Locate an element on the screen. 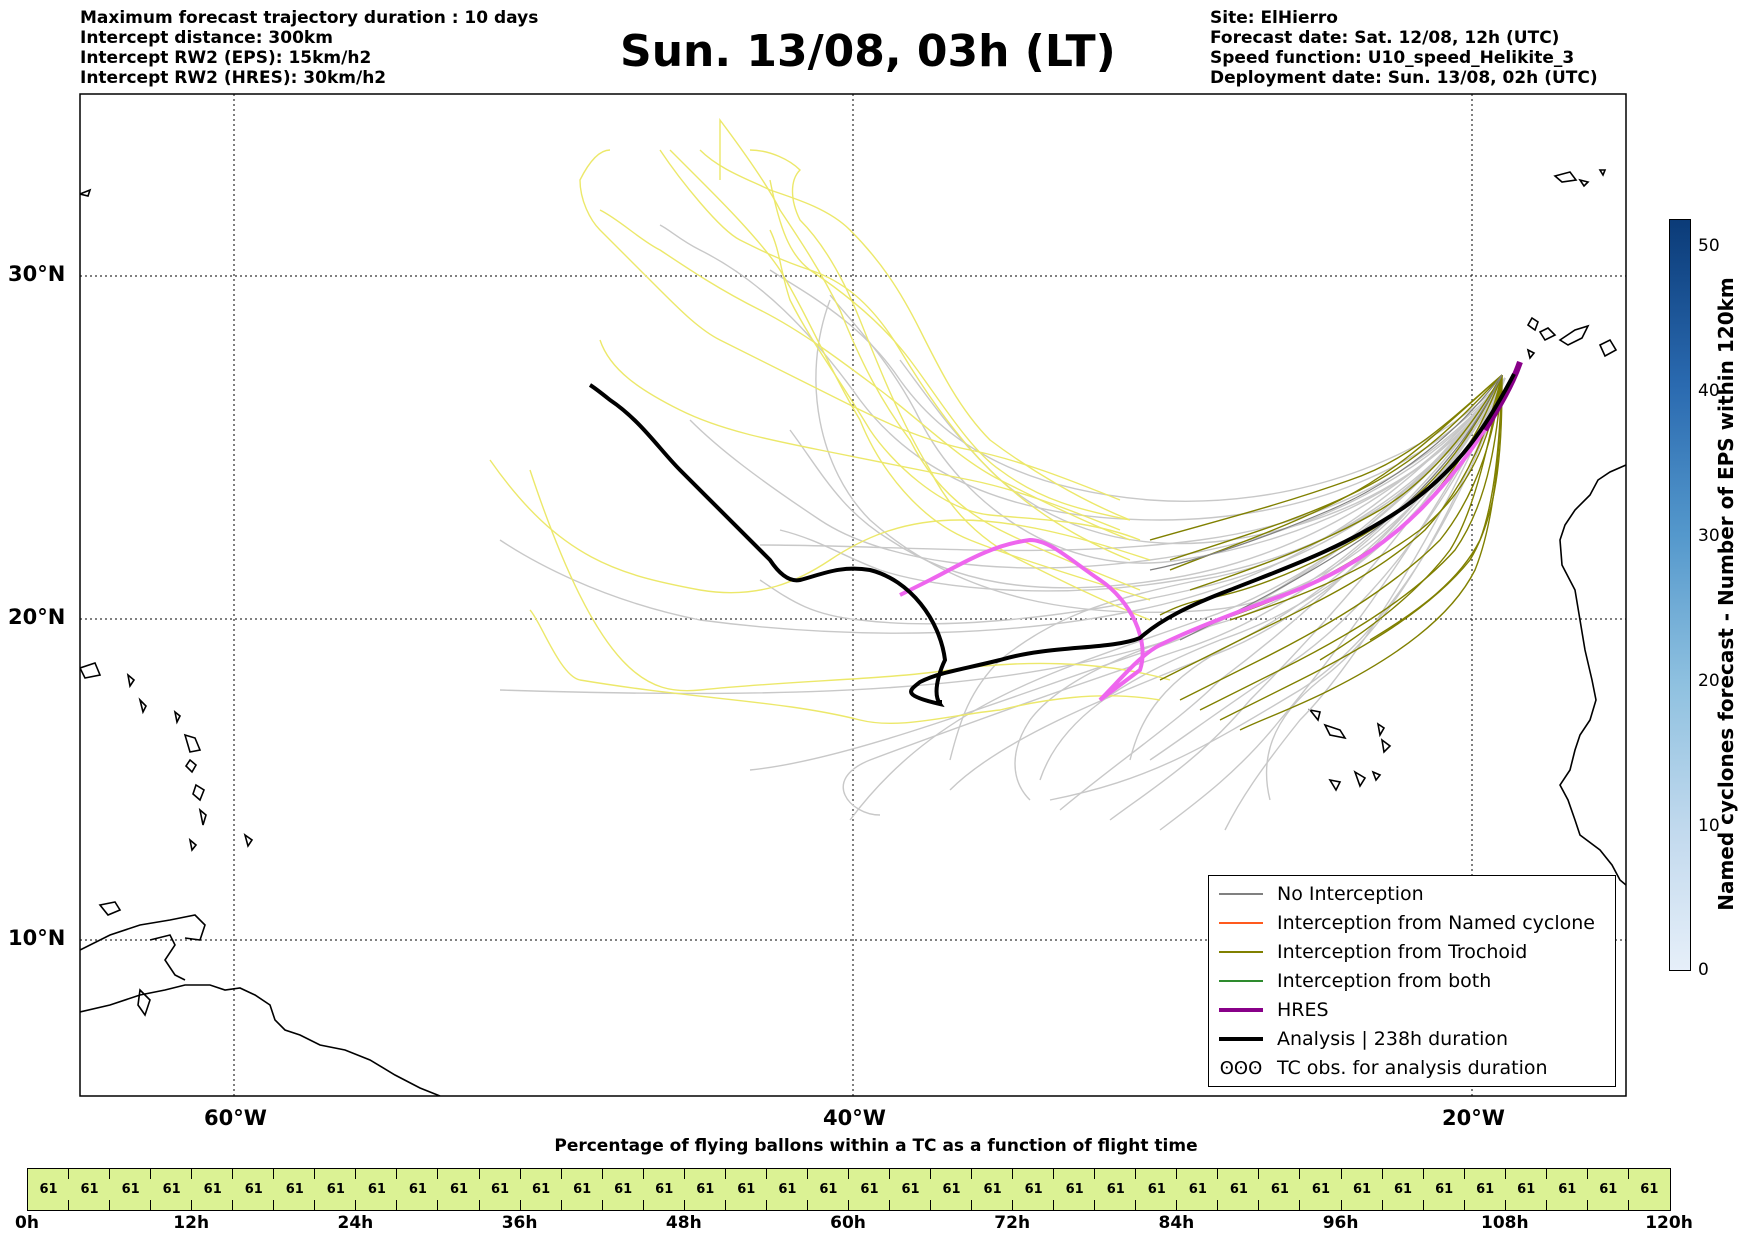 The image size is (1752, 1241). legend-item-tc-obs: ʘʘʘ TC obs. for analysis duration is located at coordinates (1383, 1068).